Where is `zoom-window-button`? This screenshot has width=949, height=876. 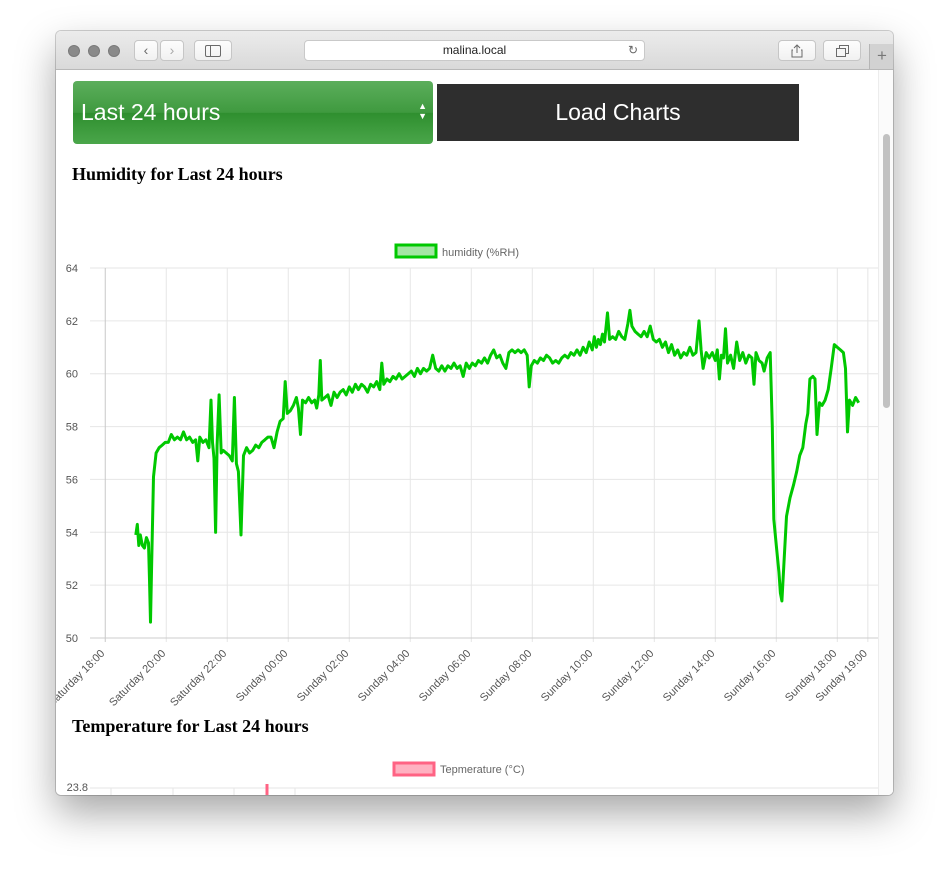 zoom-window-button is located at coordinates (114, 51).